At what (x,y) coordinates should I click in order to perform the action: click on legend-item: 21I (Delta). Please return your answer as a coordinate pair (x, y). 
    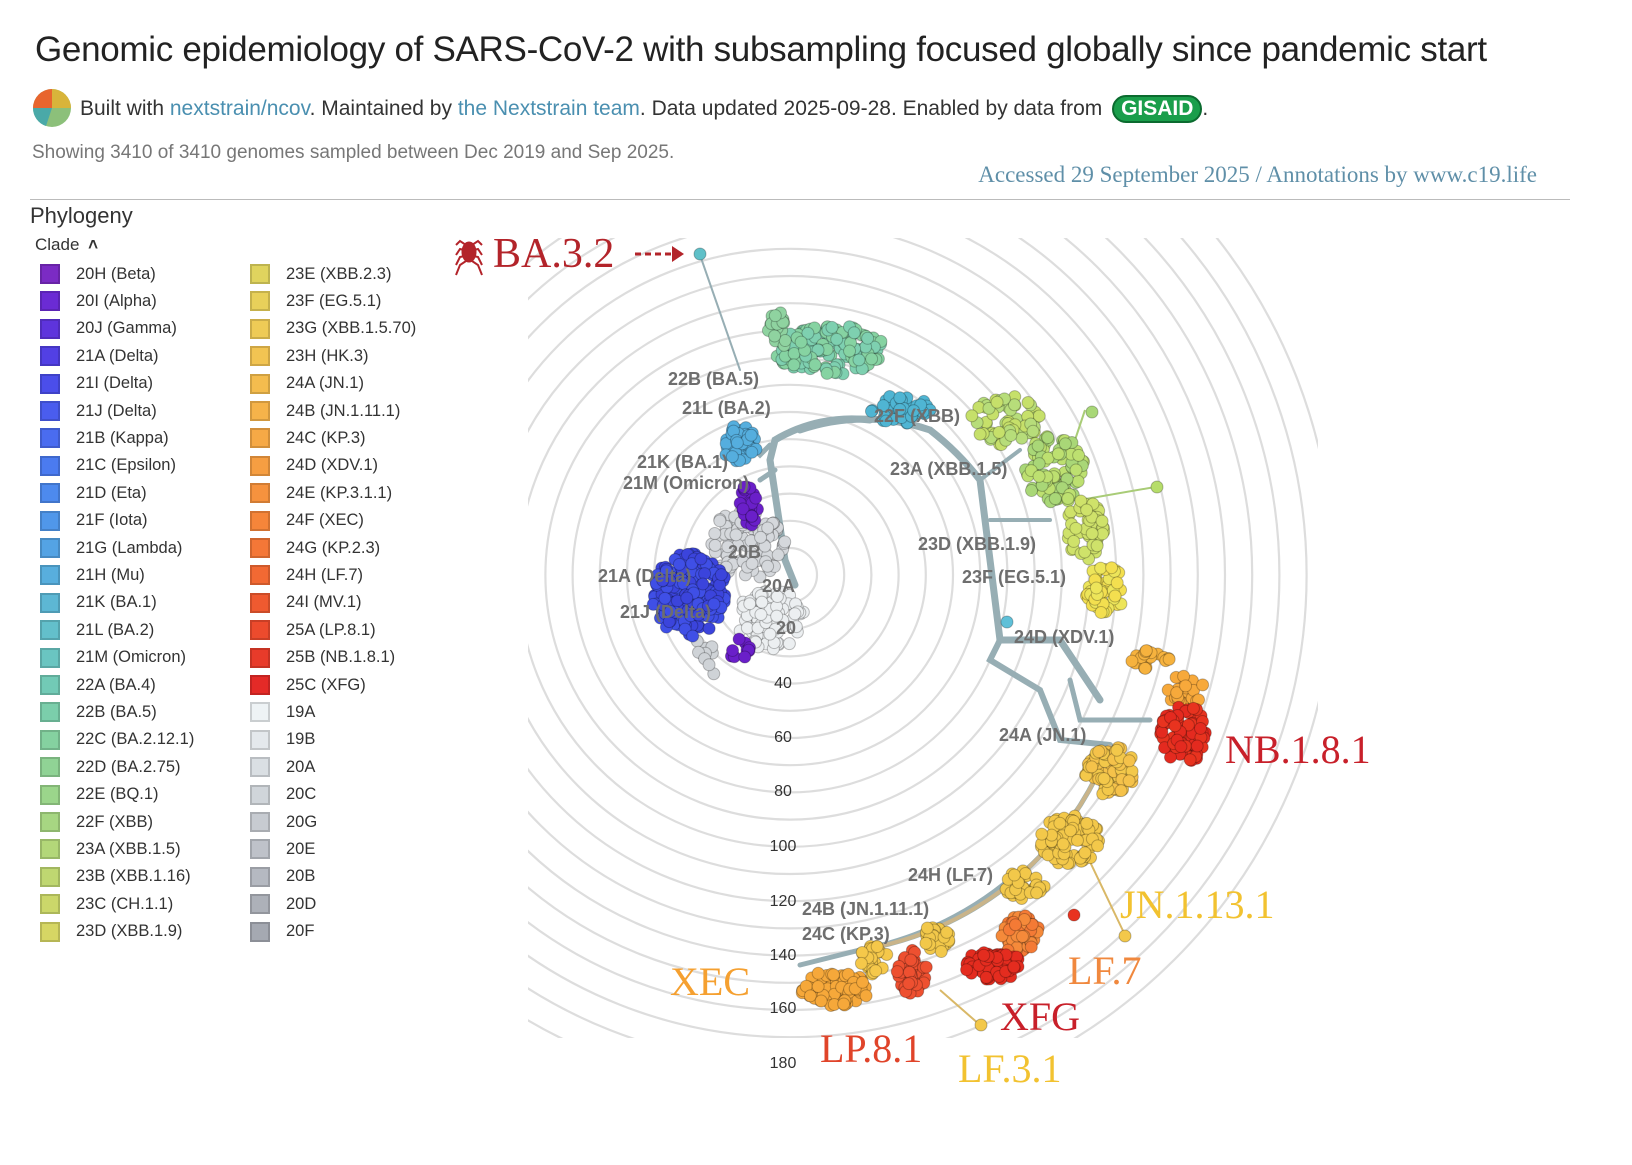
    Looking at the image, I should click on (96, 383).